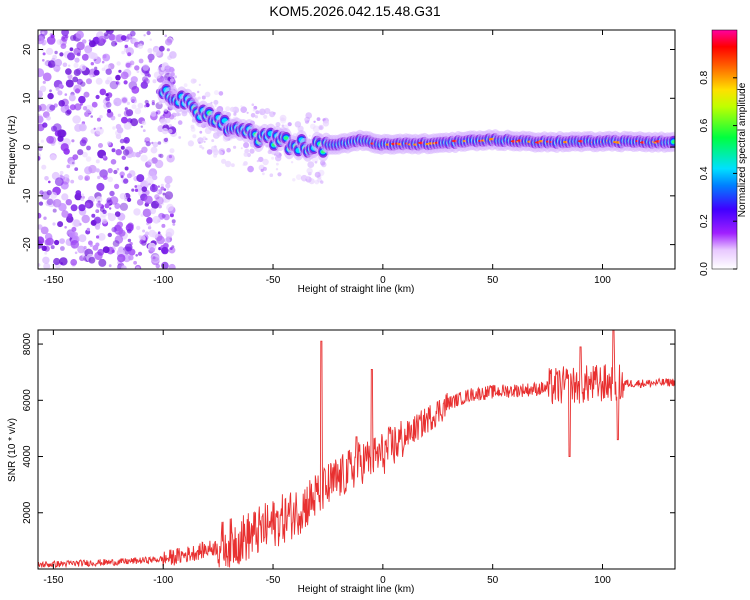  I want to click on spectrogram-y-label: Frequency (Hz), so click(12, 150).